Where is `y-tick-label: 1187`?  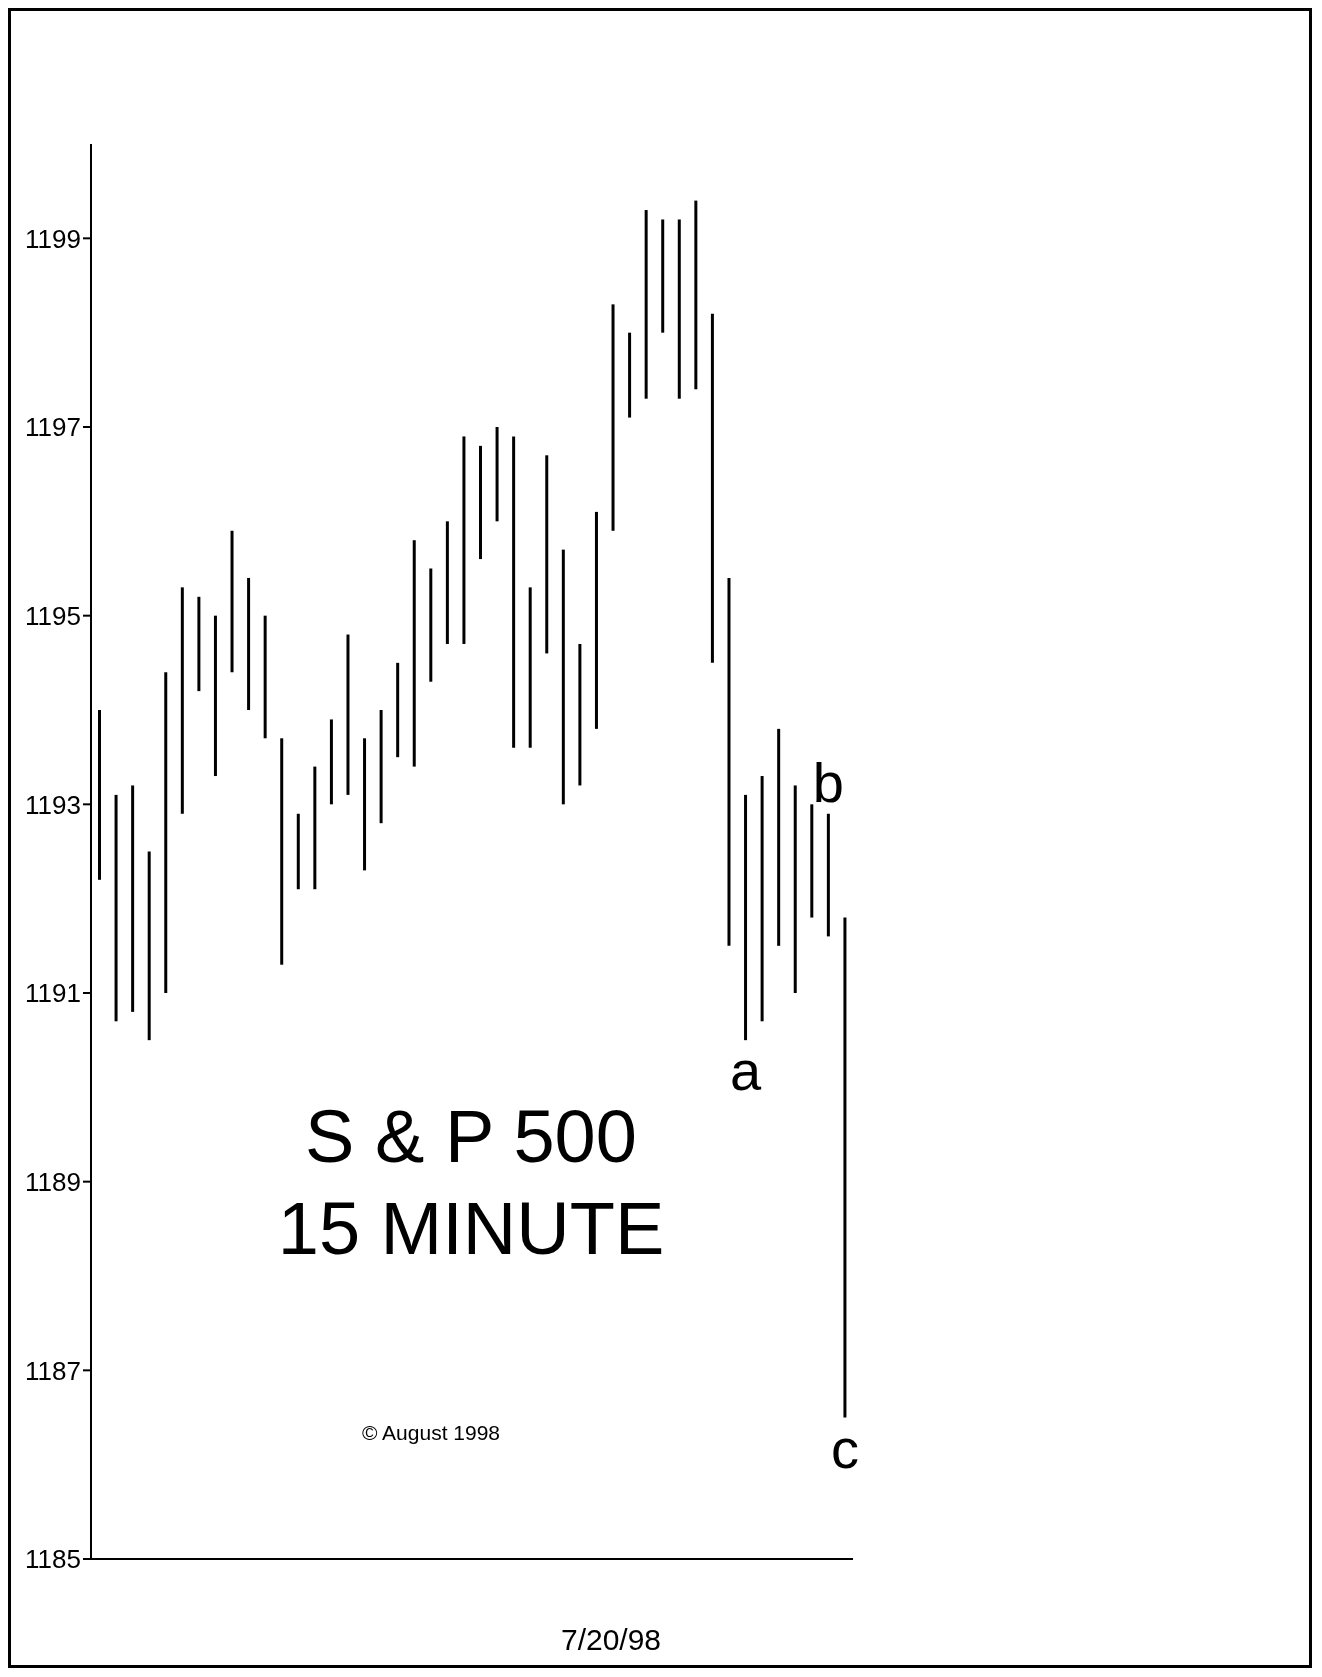
y-tick-label: 1187 is located at coordinates (53, 1370).